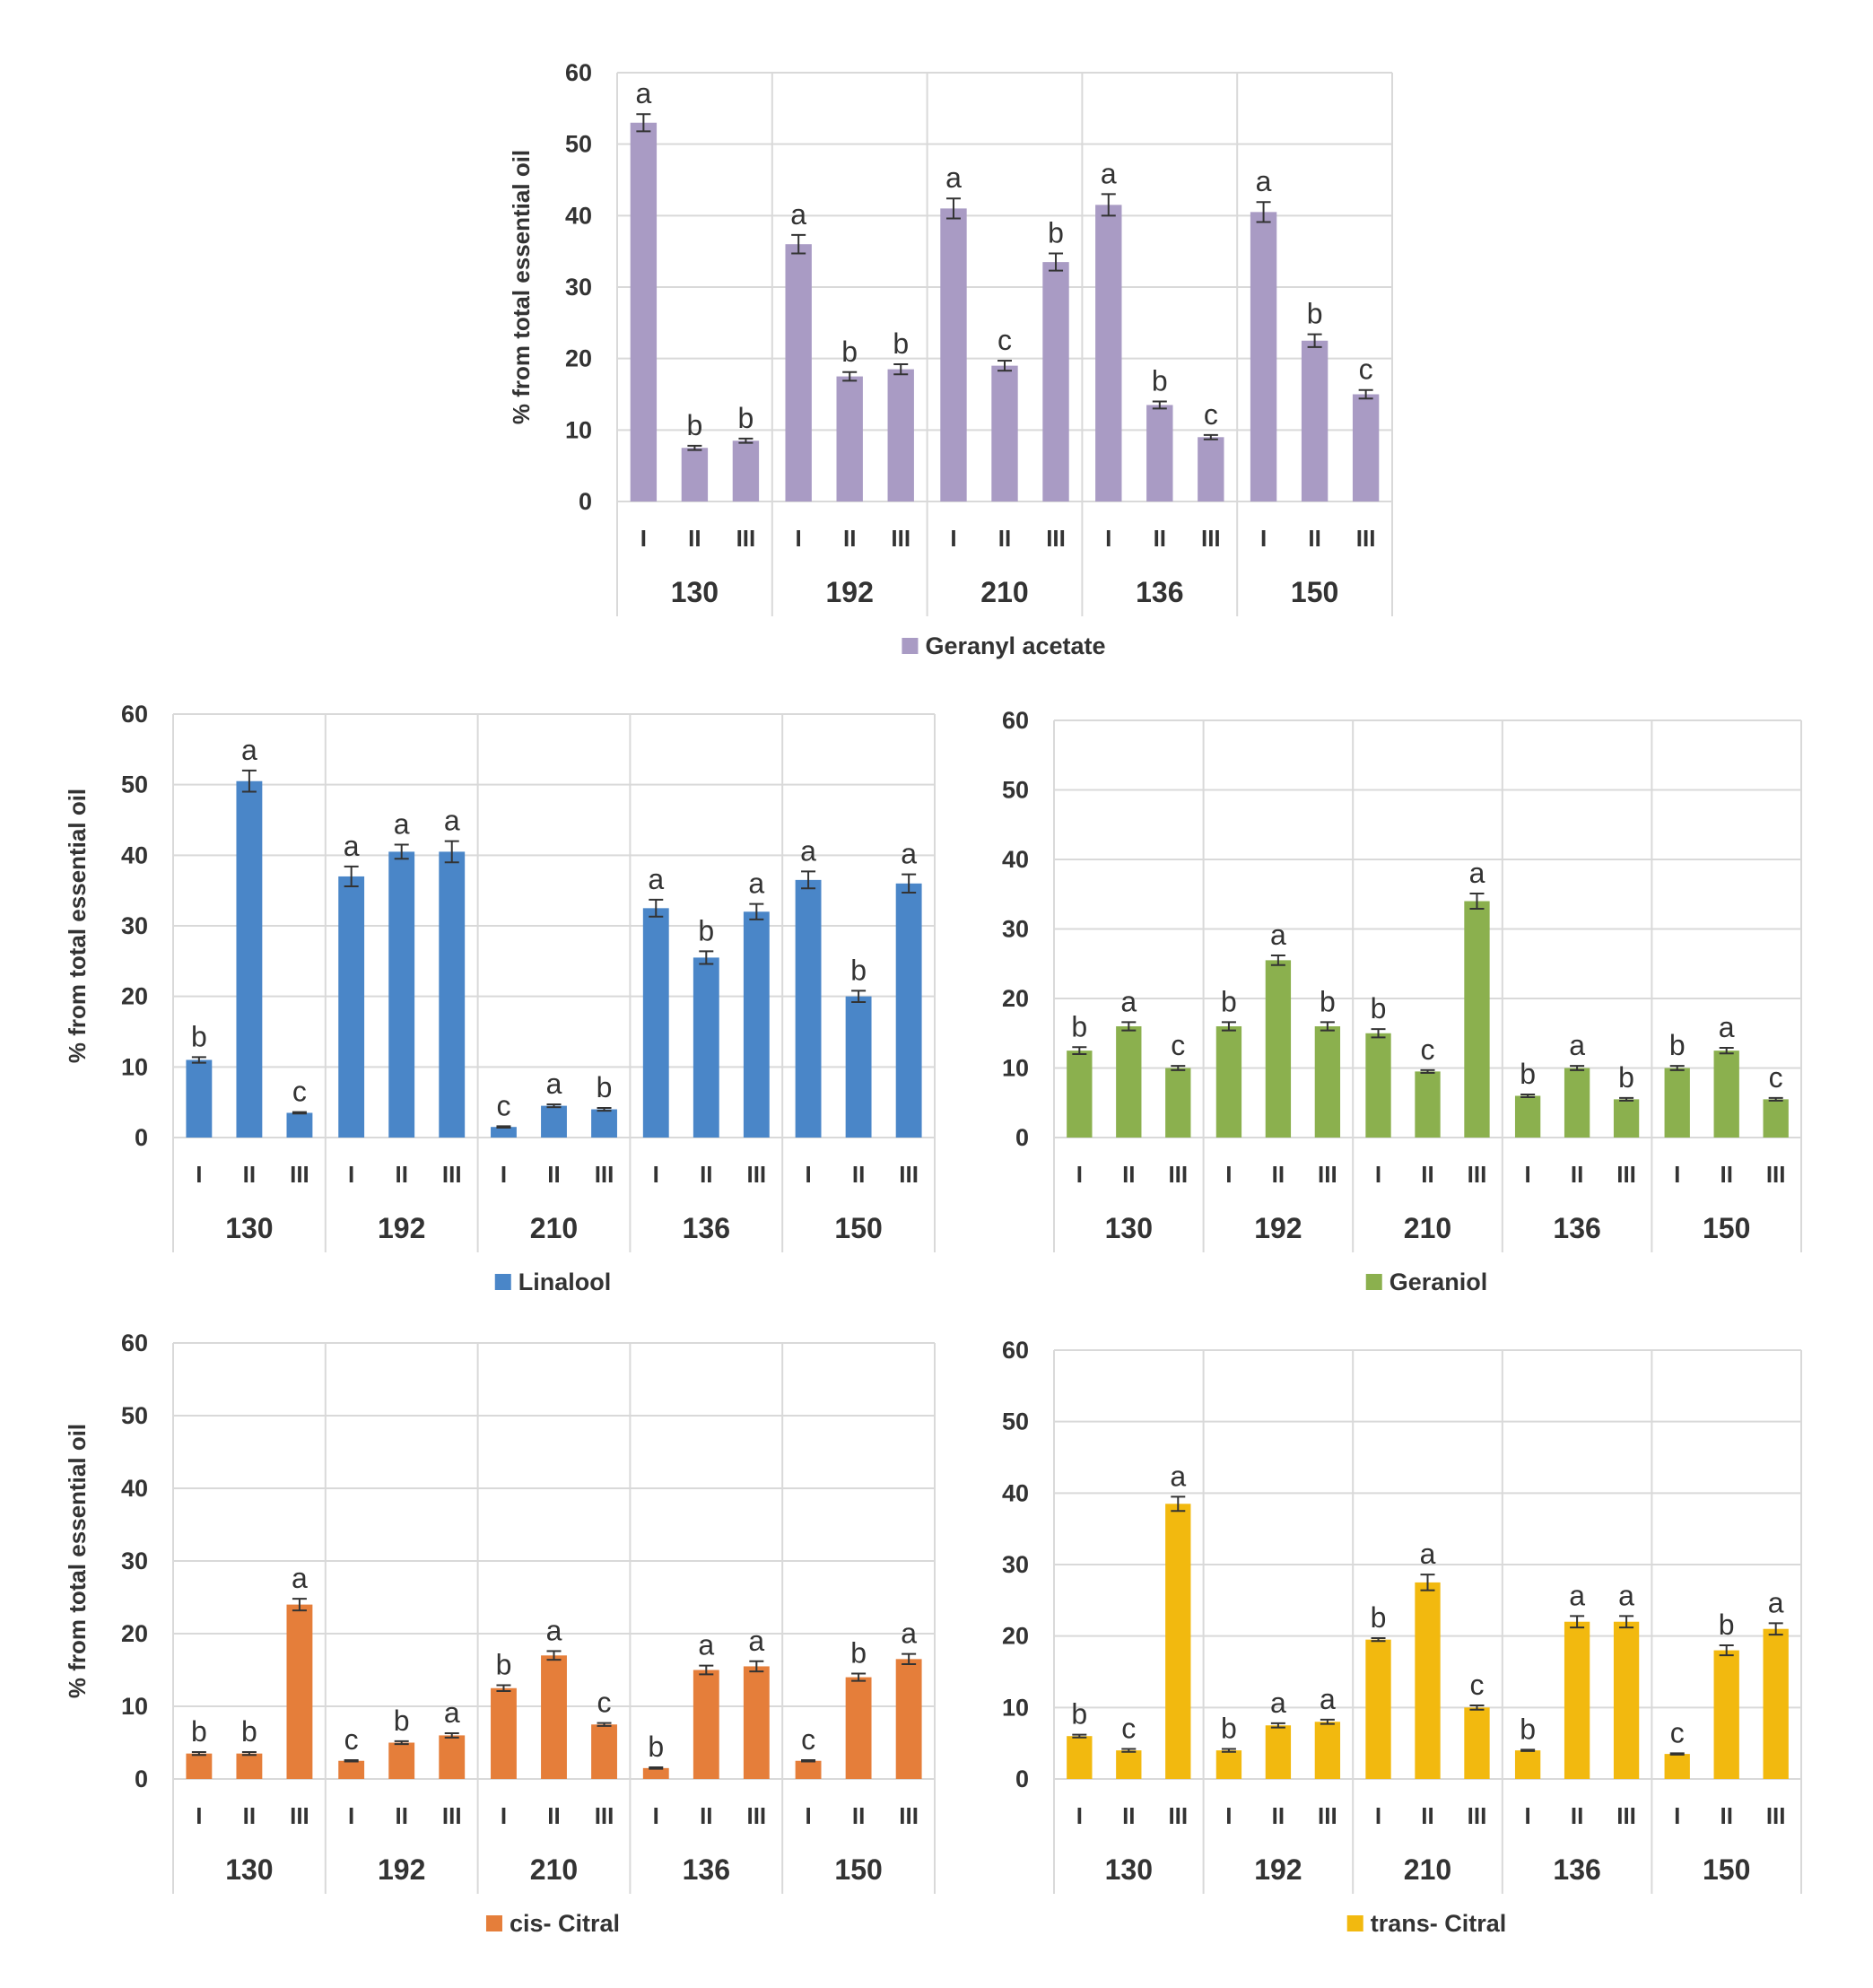 The image size is (1873, 1988). Describe the element at coordinates (1159, 592) in the screenshot. I see `x-group-label: 136` at that location.